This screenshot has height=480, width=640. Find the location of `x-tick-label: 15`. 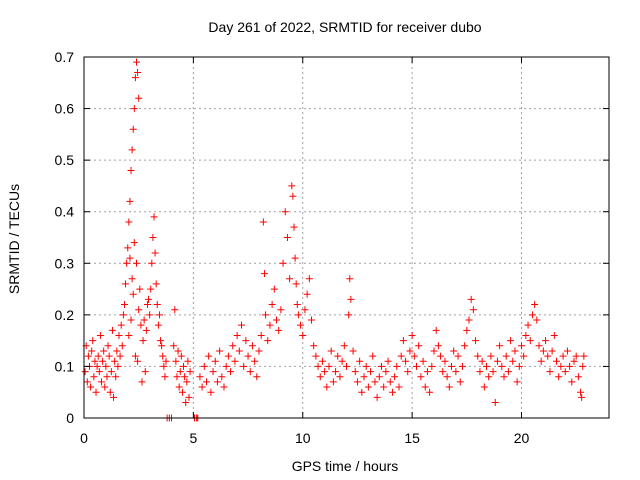

x-tick-label: 15 is located at coordinates (412, 438).